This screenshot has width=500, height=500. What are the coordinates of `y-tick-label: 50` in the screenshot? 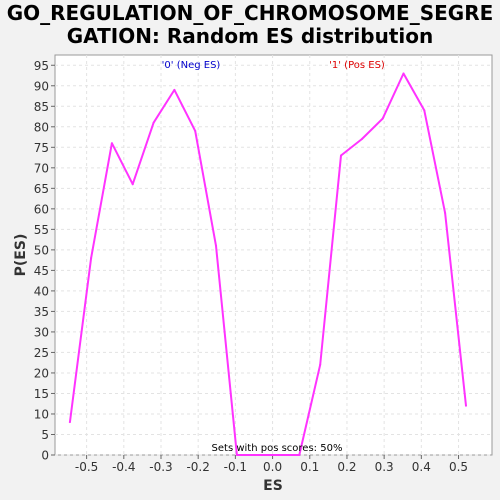 It's located at (41, 250).